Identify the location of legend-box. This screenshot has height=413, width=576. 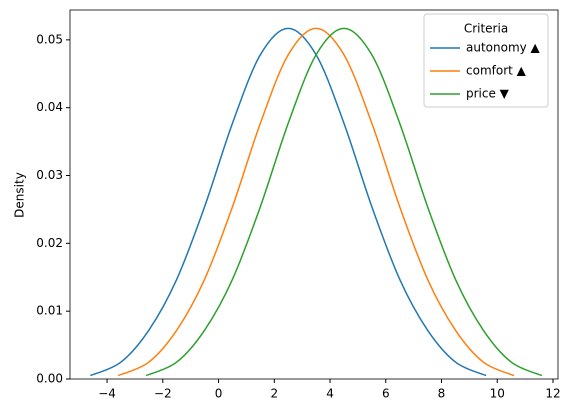
(486, 60).